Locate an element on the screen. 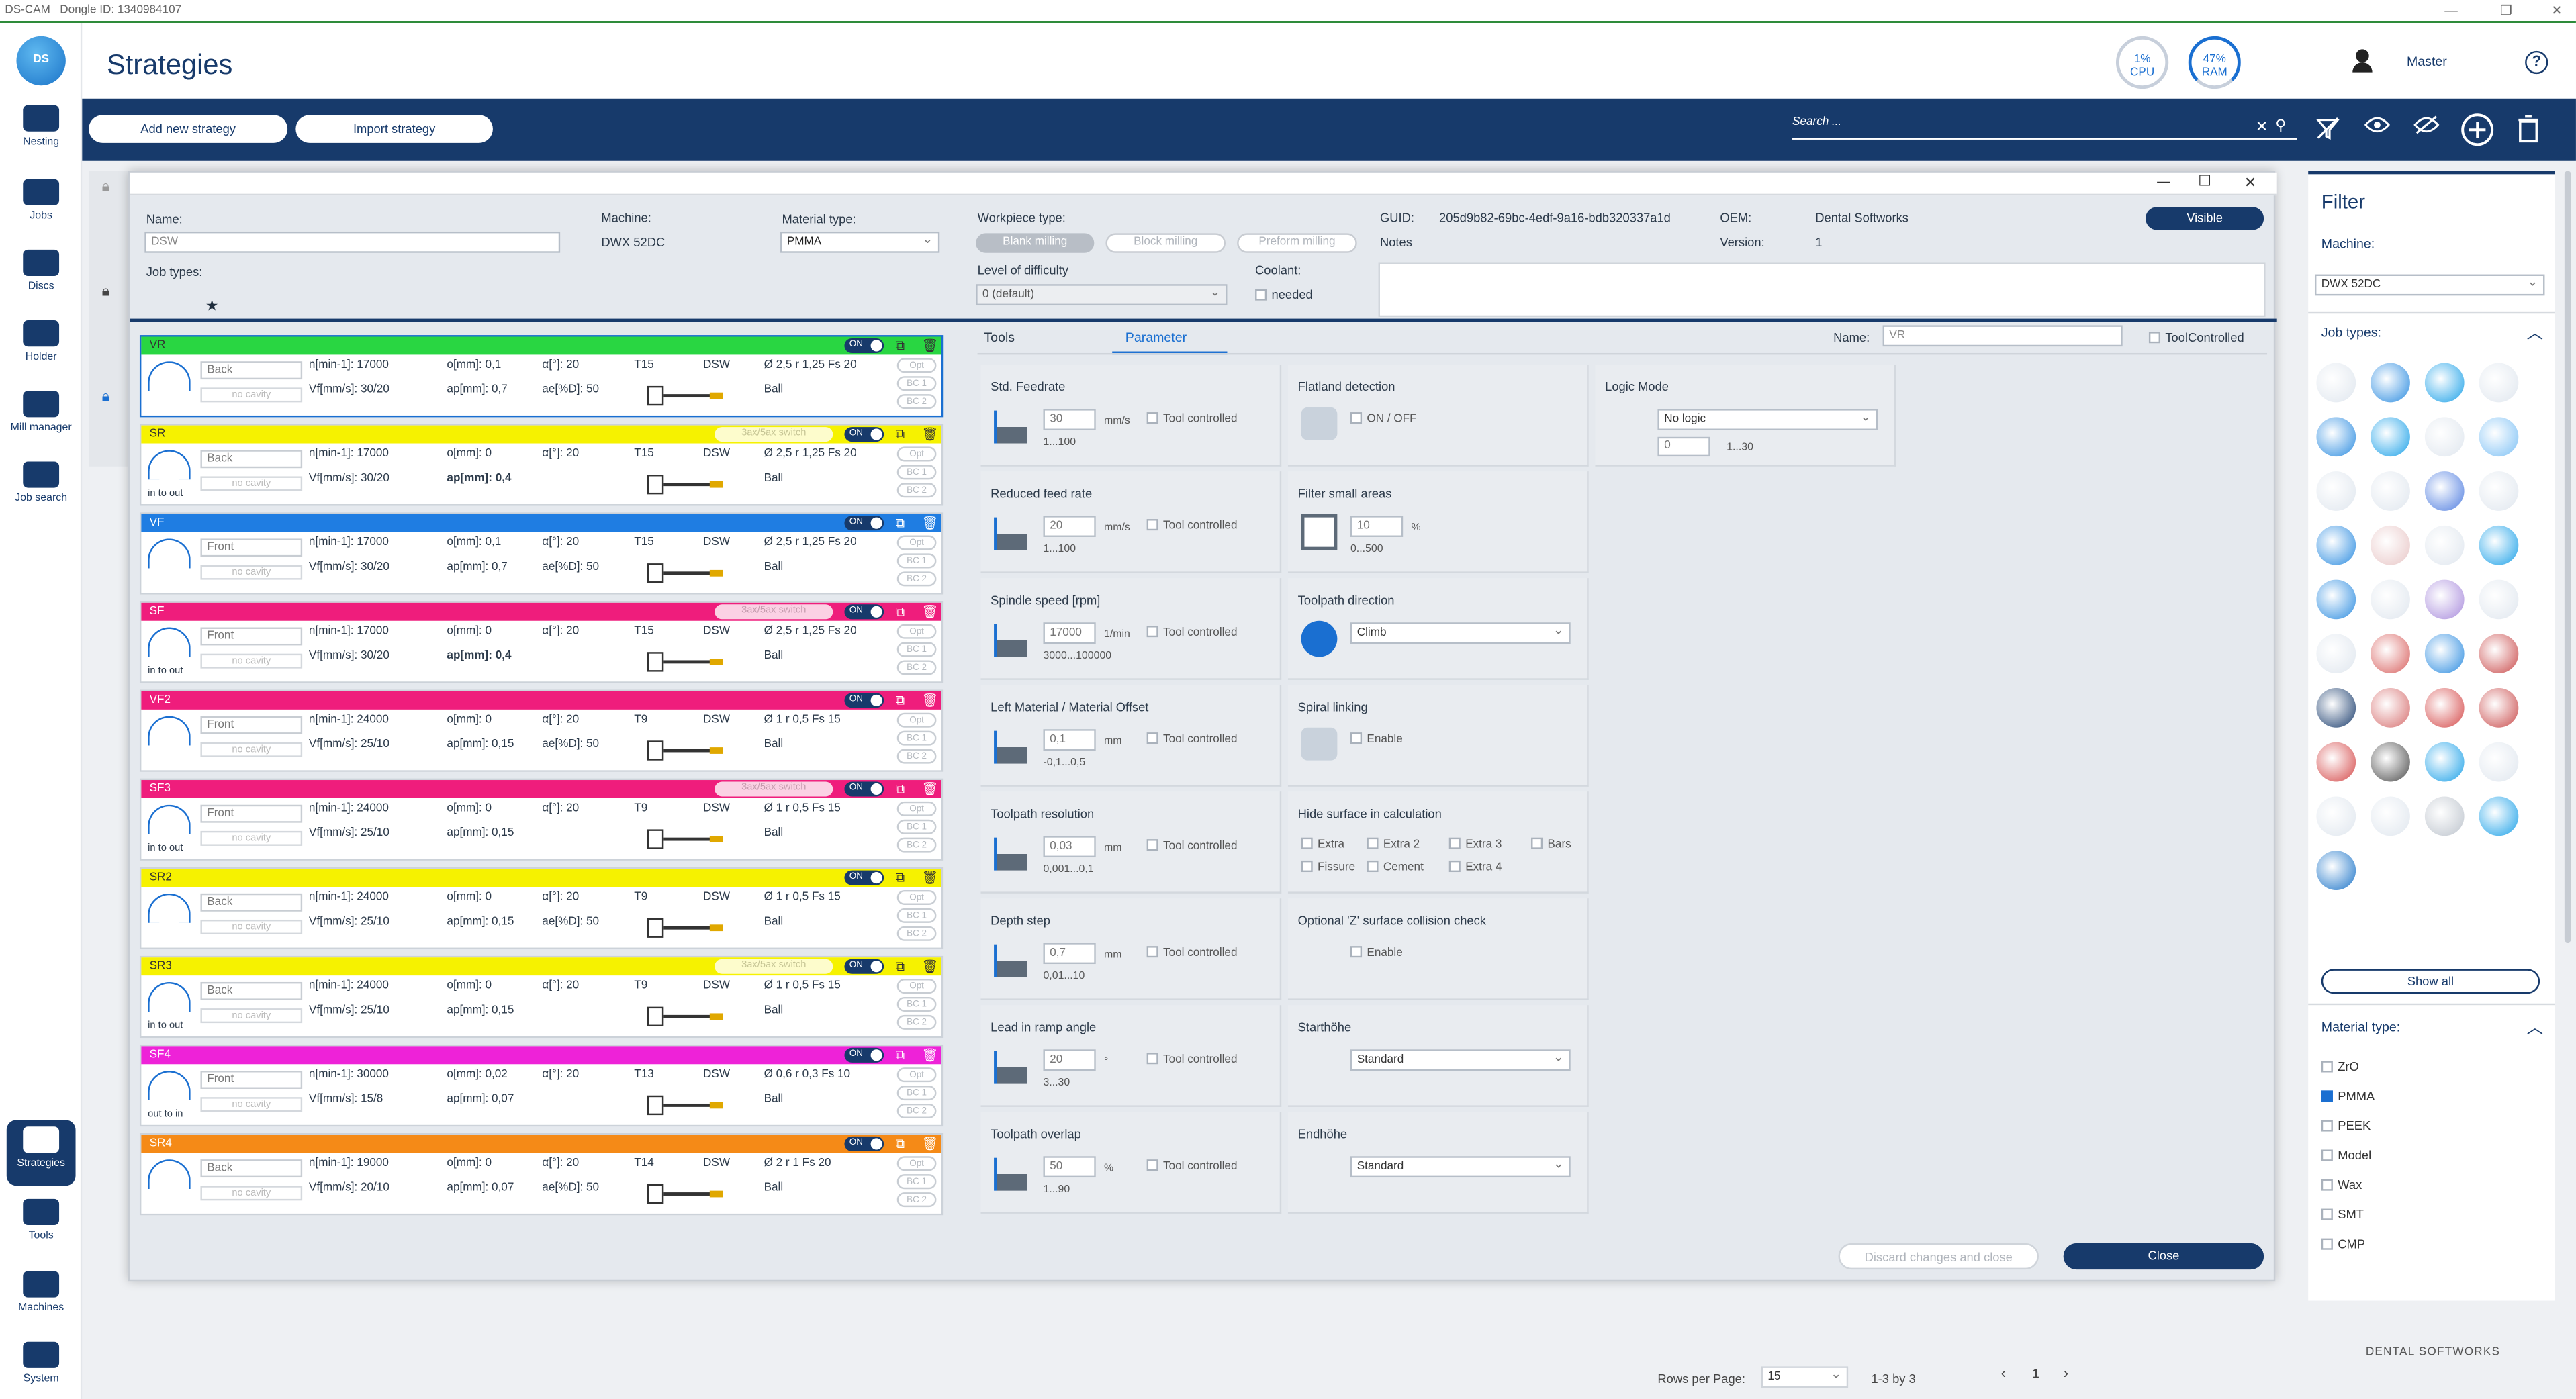 This screenshot has height=1399, width=2576. clear-search-icon: ✕ is located at coordinates (2261, 126).